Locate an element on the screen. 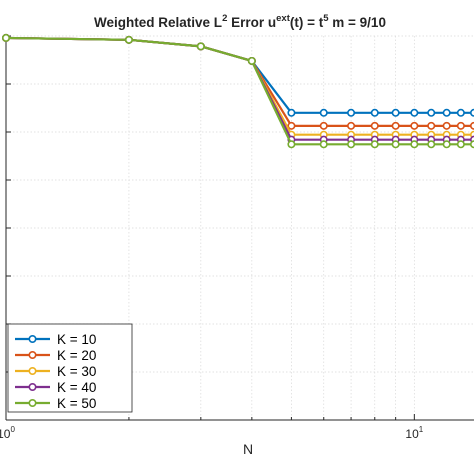 The width and height of the screenshot is (474, 474). legend-entry: K = 40 is located at coordinates (55, 387).